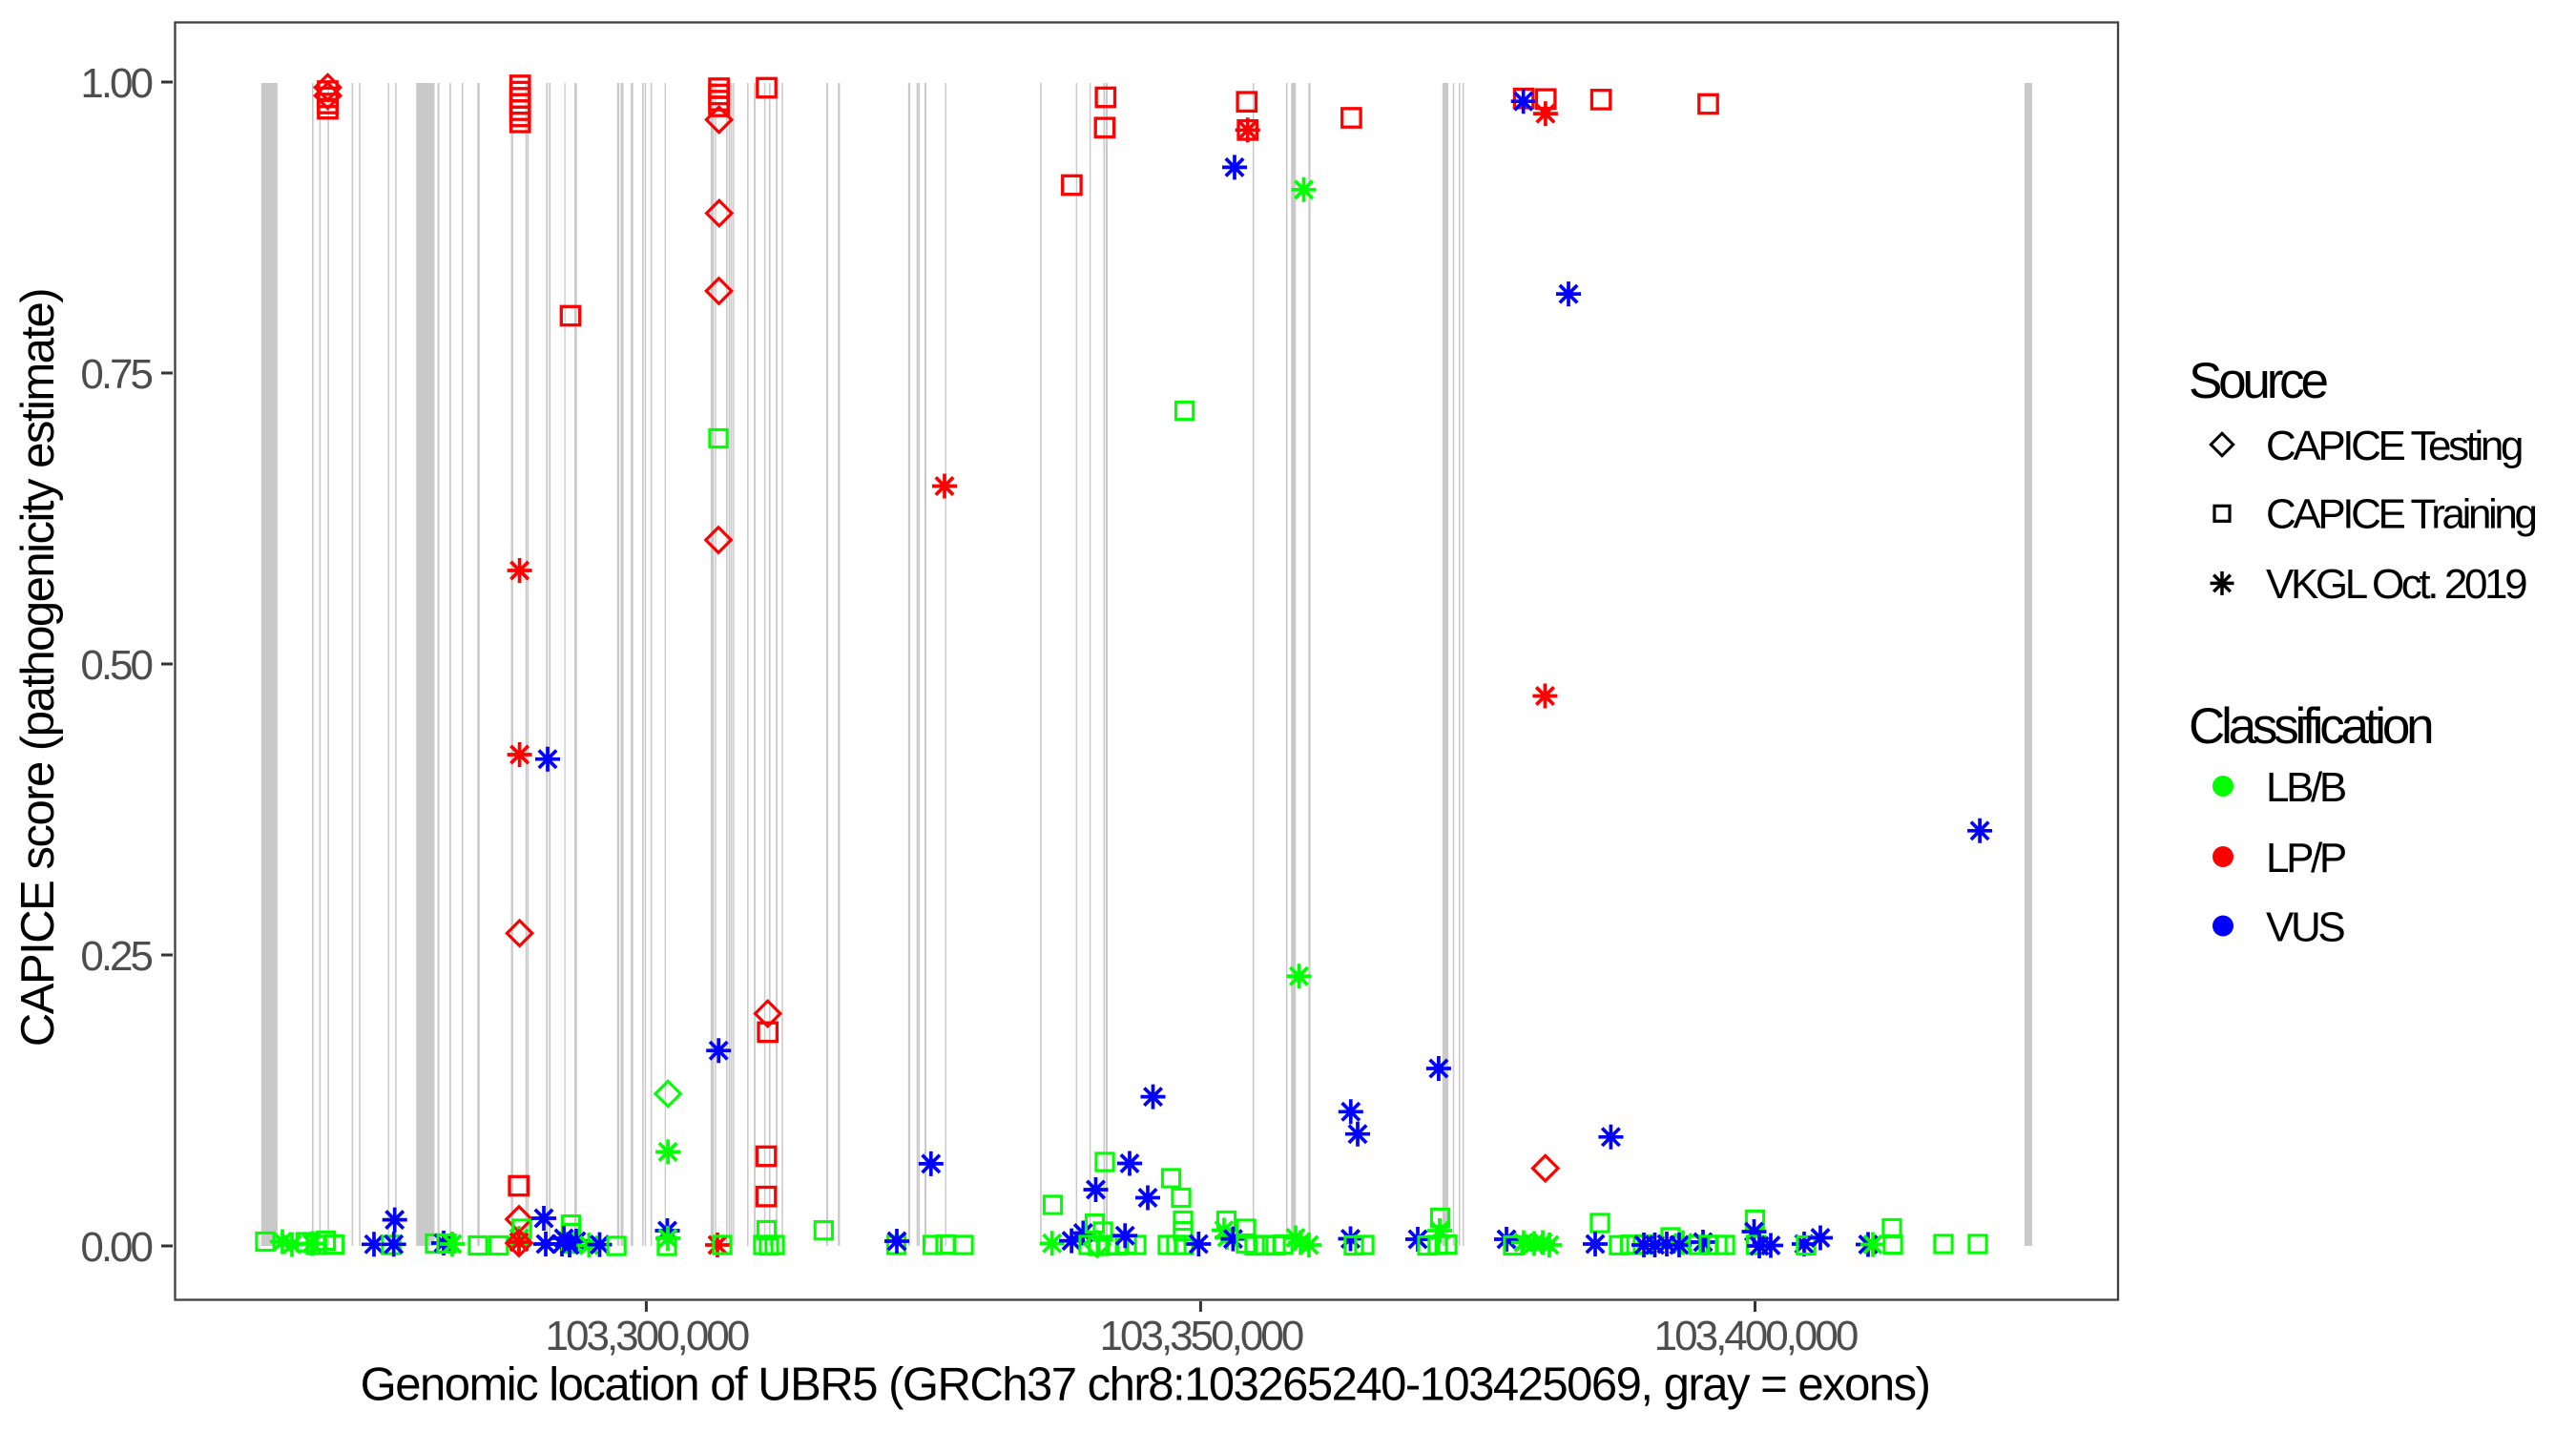 This screenshot has height=1431, width=2576. Describe the element at coordinates (1201, 1336) in the screenshot. I see `svg-text: 103,350,000` at that location.